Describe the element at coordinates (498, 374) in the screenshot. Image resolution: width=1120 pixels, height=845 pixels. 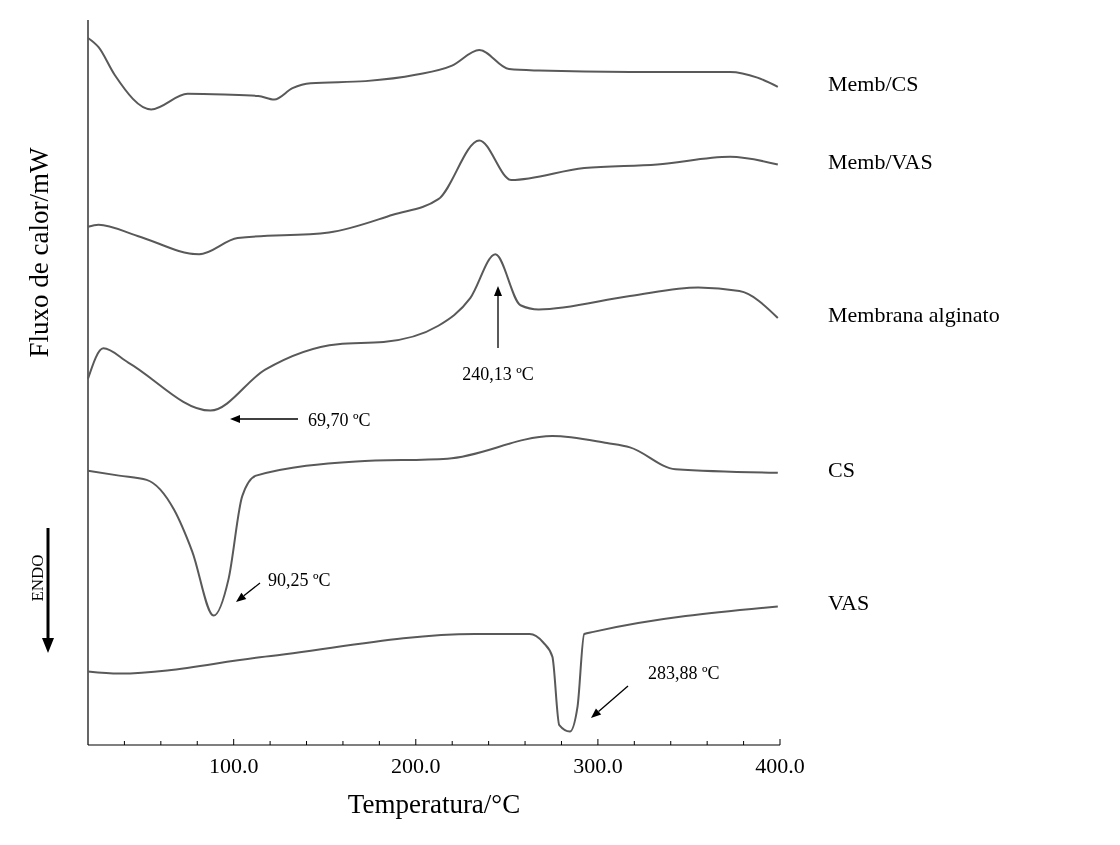
I see `annotation: 240,13 ºC` at that location.